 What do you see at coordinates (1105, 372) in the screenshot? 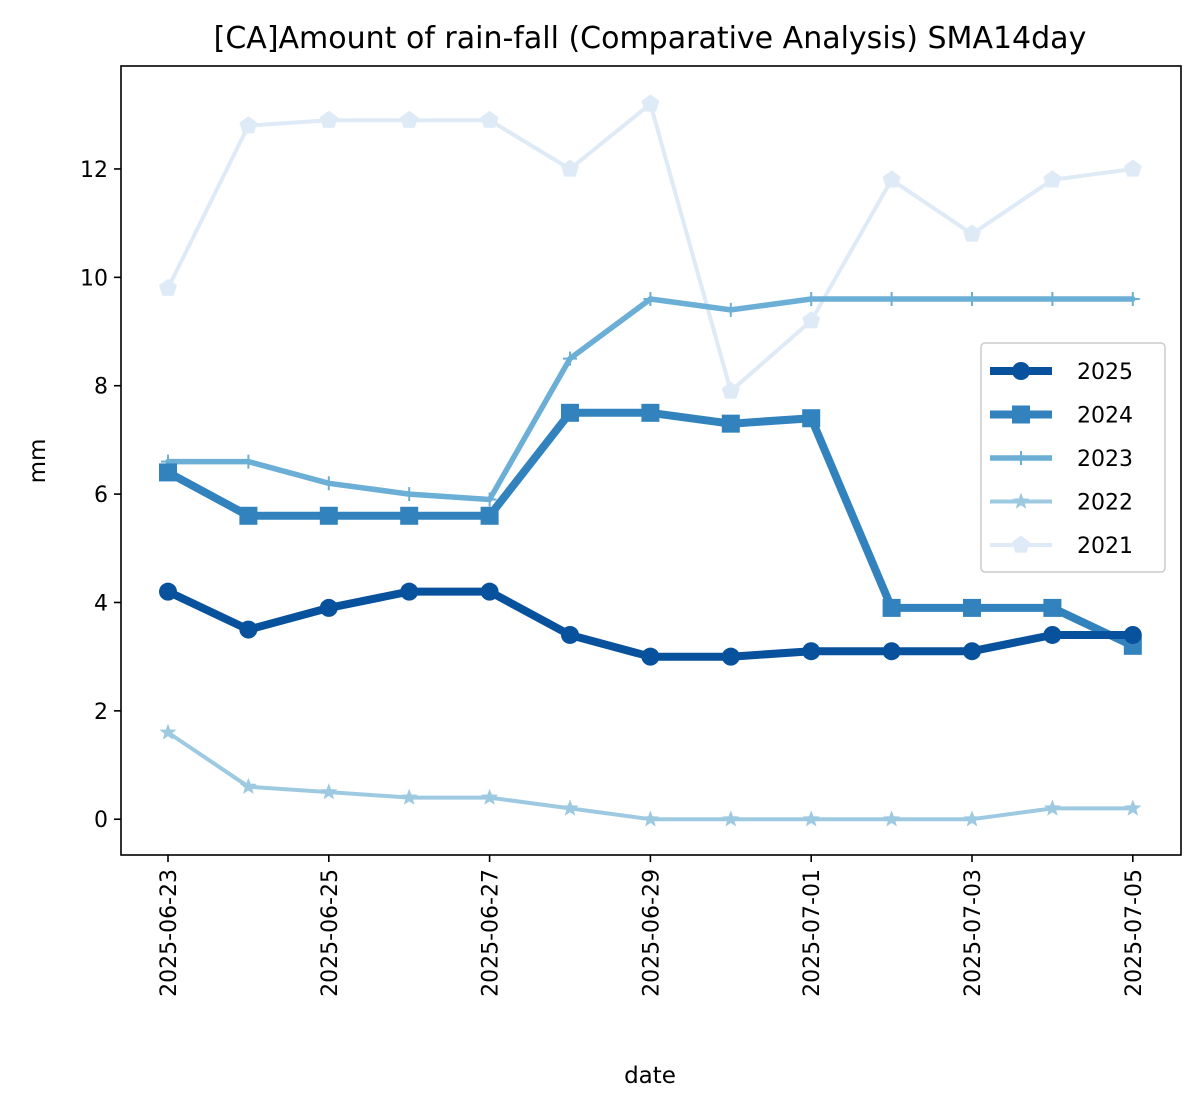
I see `legend-label: 2025` at bounding box center [1105, 372].